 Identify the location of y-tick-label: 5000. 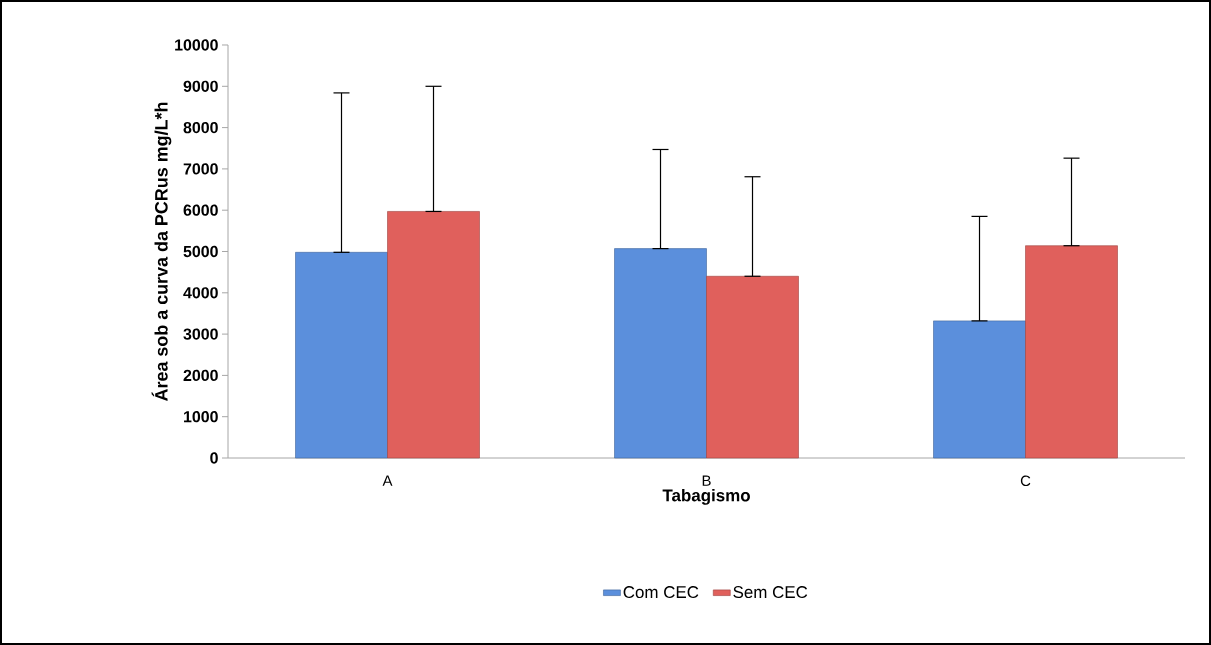
(200, 251).